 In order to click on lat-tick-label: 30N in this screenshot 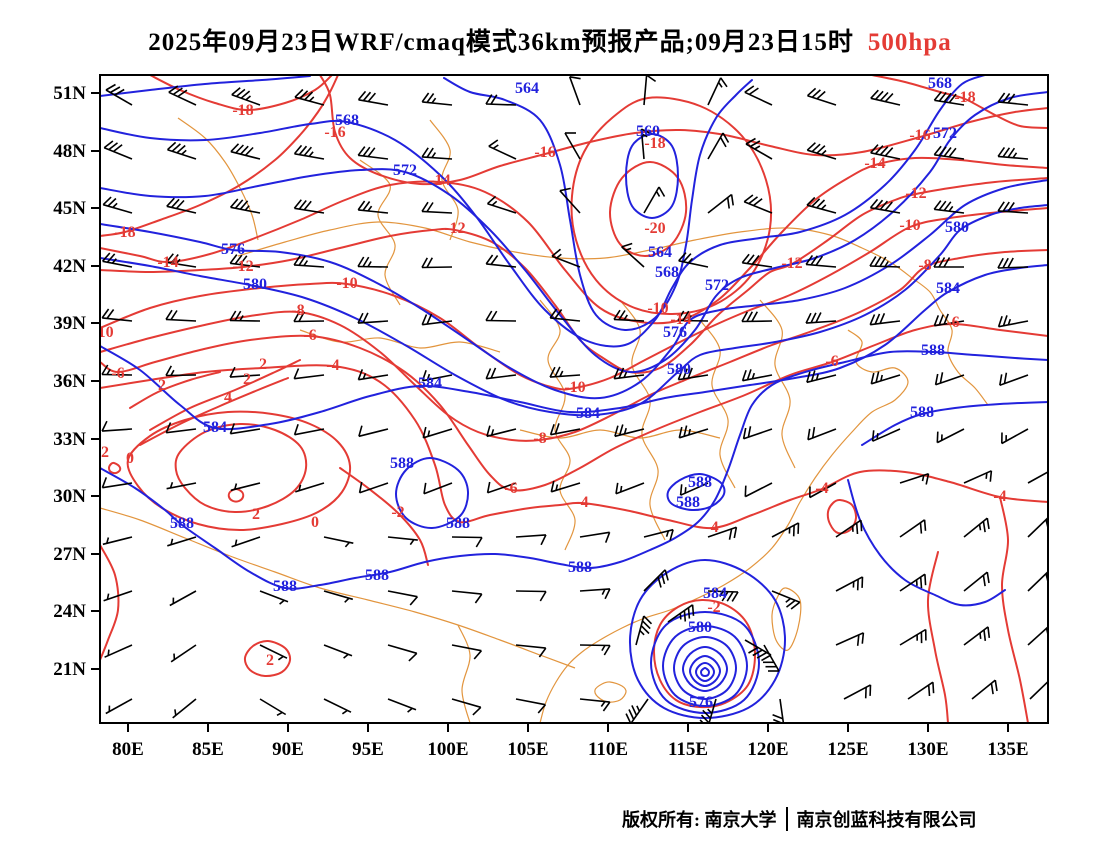, I will do `click(69, 496)`.